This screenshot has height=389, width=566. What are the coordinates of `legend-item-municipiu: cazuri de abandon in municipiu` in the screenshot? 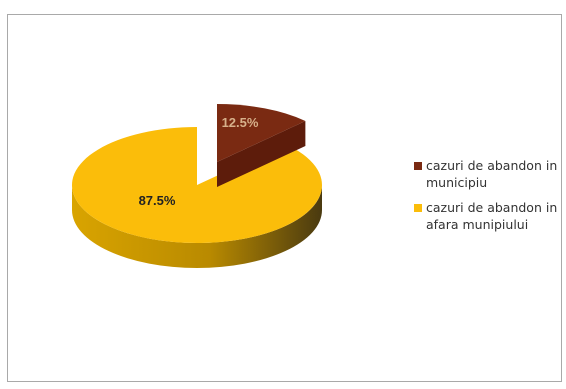 It's located at (489, 174).